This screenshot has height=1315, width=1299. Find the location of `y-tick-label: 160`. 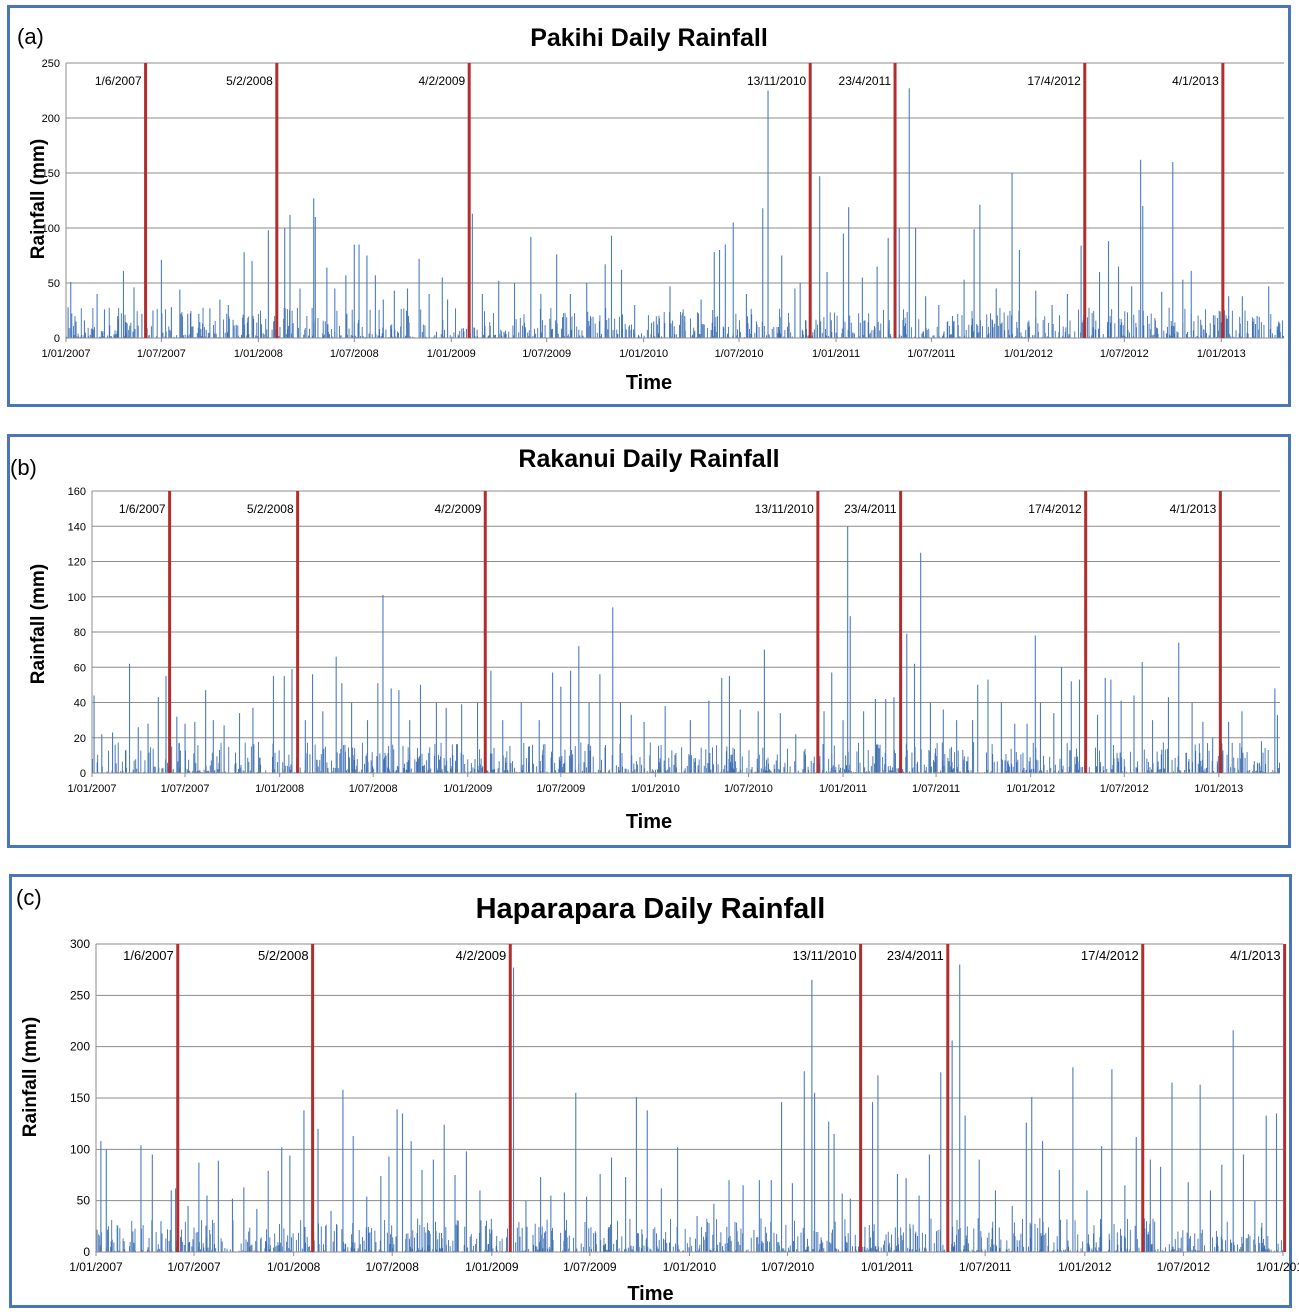

y-tick-label: 160 is located at coordinates (77, 492).